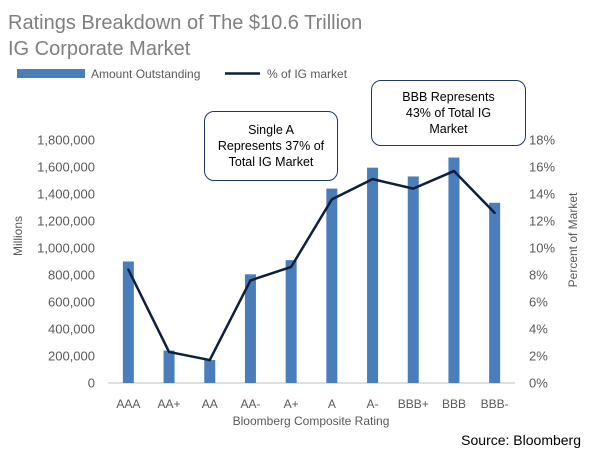 The width and height of the screenshot is (595, 466). I want to click on legend-label-line: % of IG market, so click(307, 74).